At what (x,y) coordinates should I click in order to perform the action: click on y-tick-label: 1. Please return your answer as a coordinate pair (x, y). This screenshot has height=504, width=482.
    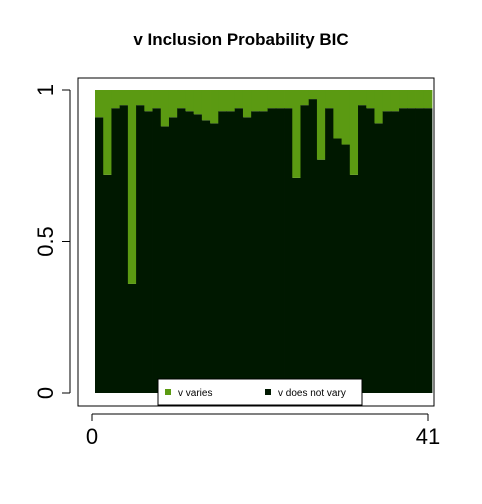
    Looking at the image, I should click on (45, 90).